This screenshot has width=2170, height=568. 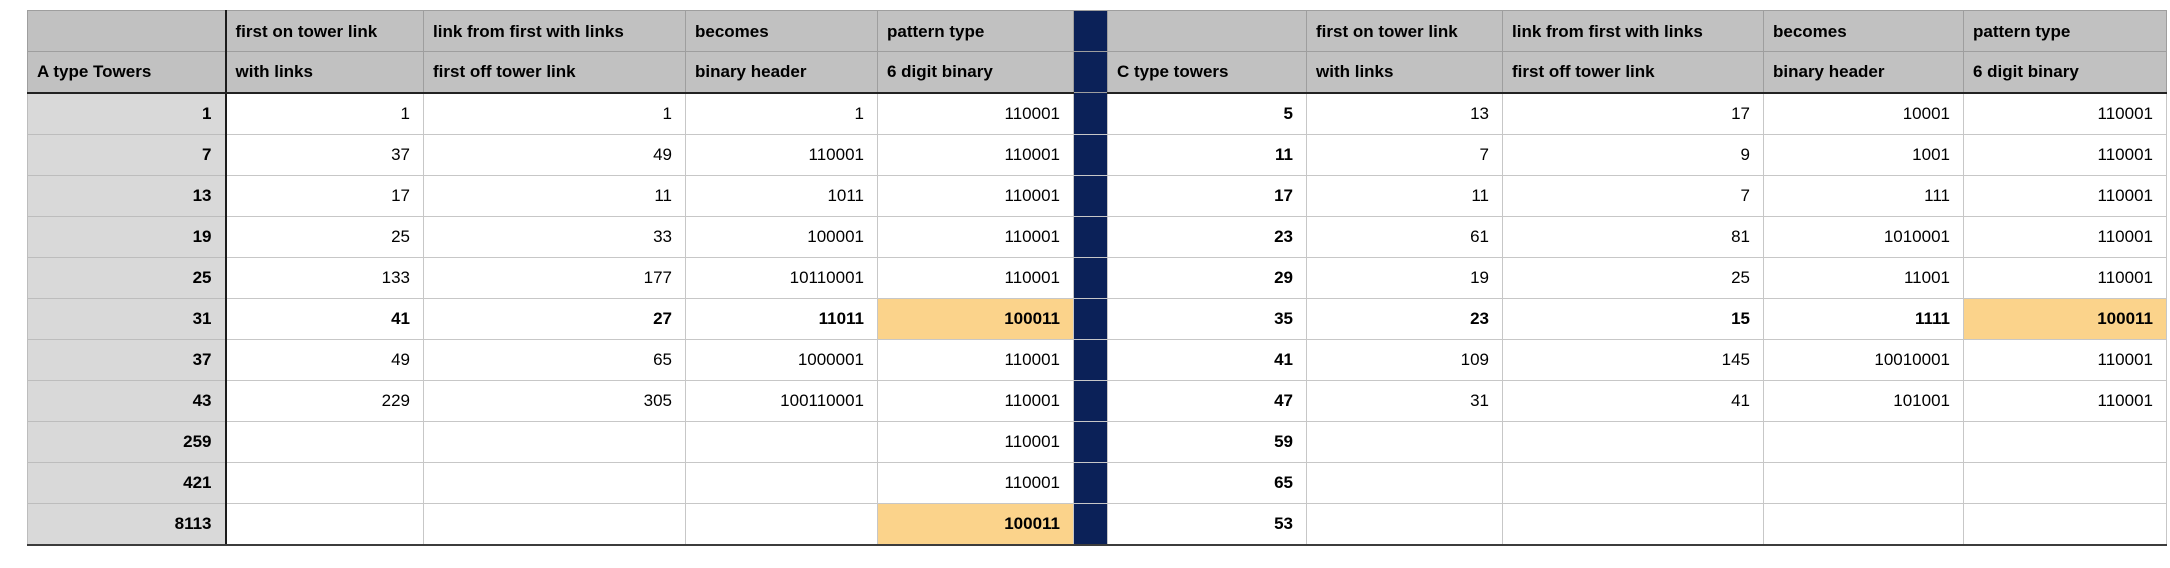 What do you see at coordinates (1863, 318) in the screenshot?
I see `value-cell: 1111` at bounding box center [1863, 318].